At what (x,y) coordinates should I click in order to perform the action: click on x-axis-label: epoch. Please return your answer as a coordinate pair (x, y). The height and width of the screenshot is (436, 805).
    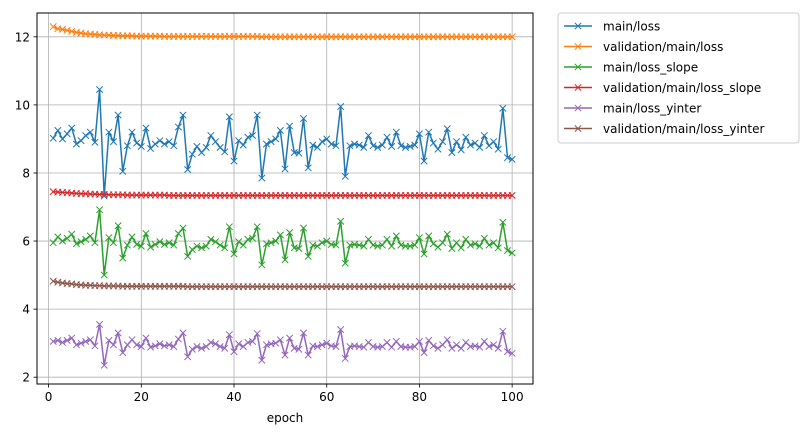
    Looking at the image, I should click on (285, 418).